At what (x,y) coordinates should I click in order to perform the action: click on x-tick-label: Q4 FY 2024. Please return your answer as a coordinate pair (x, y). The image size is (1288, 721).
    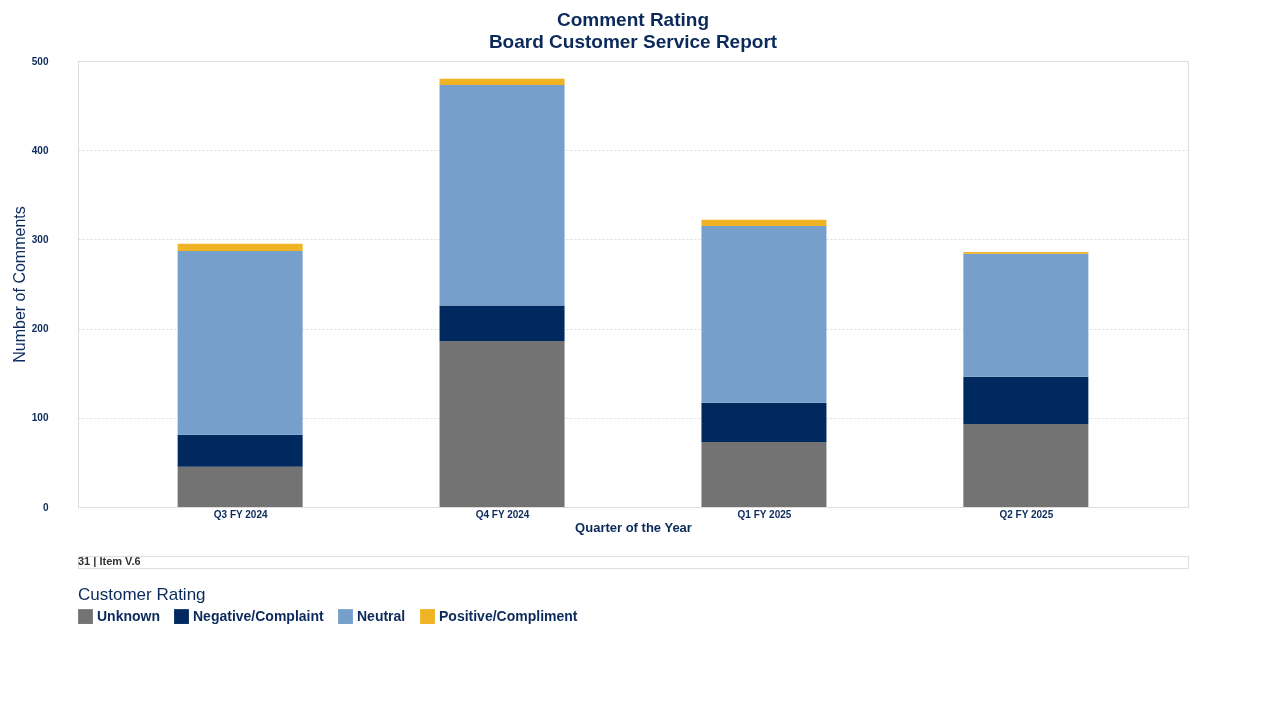
    Looking at the image, I should click on (502, 514).